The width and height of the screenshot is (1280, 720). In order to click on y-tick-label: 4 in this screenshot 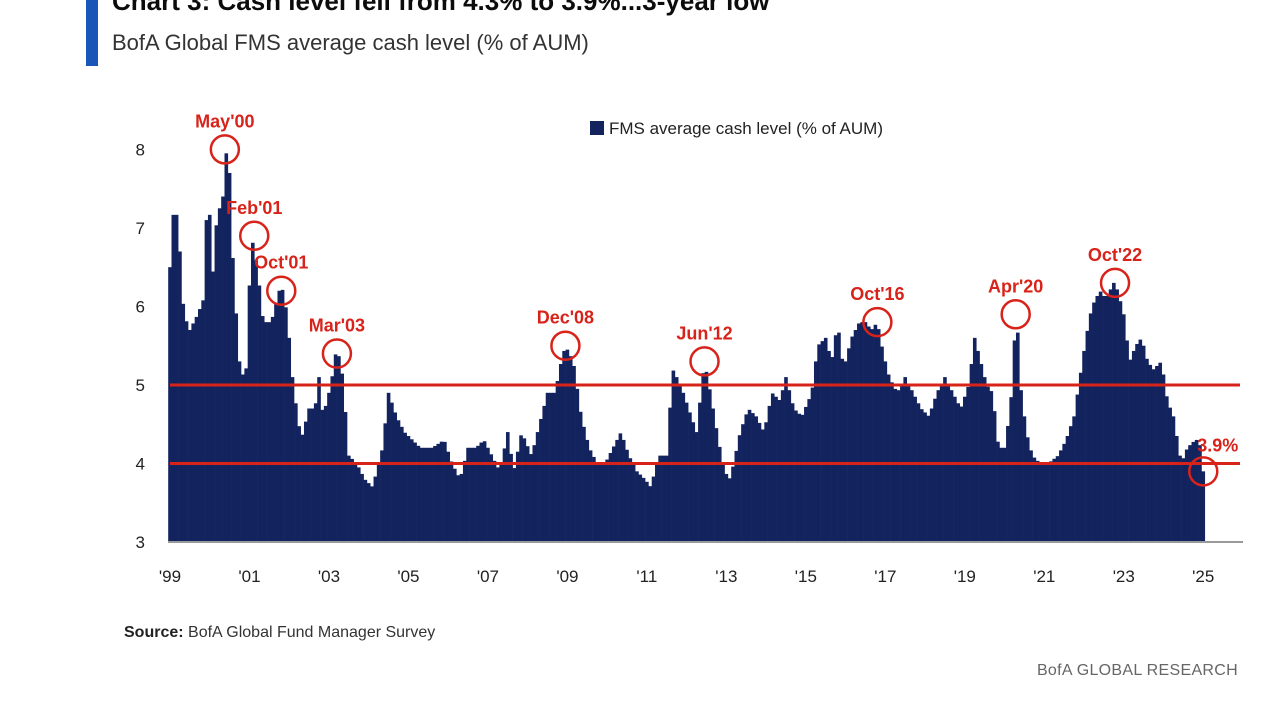, I will do `click(140, 463)`.